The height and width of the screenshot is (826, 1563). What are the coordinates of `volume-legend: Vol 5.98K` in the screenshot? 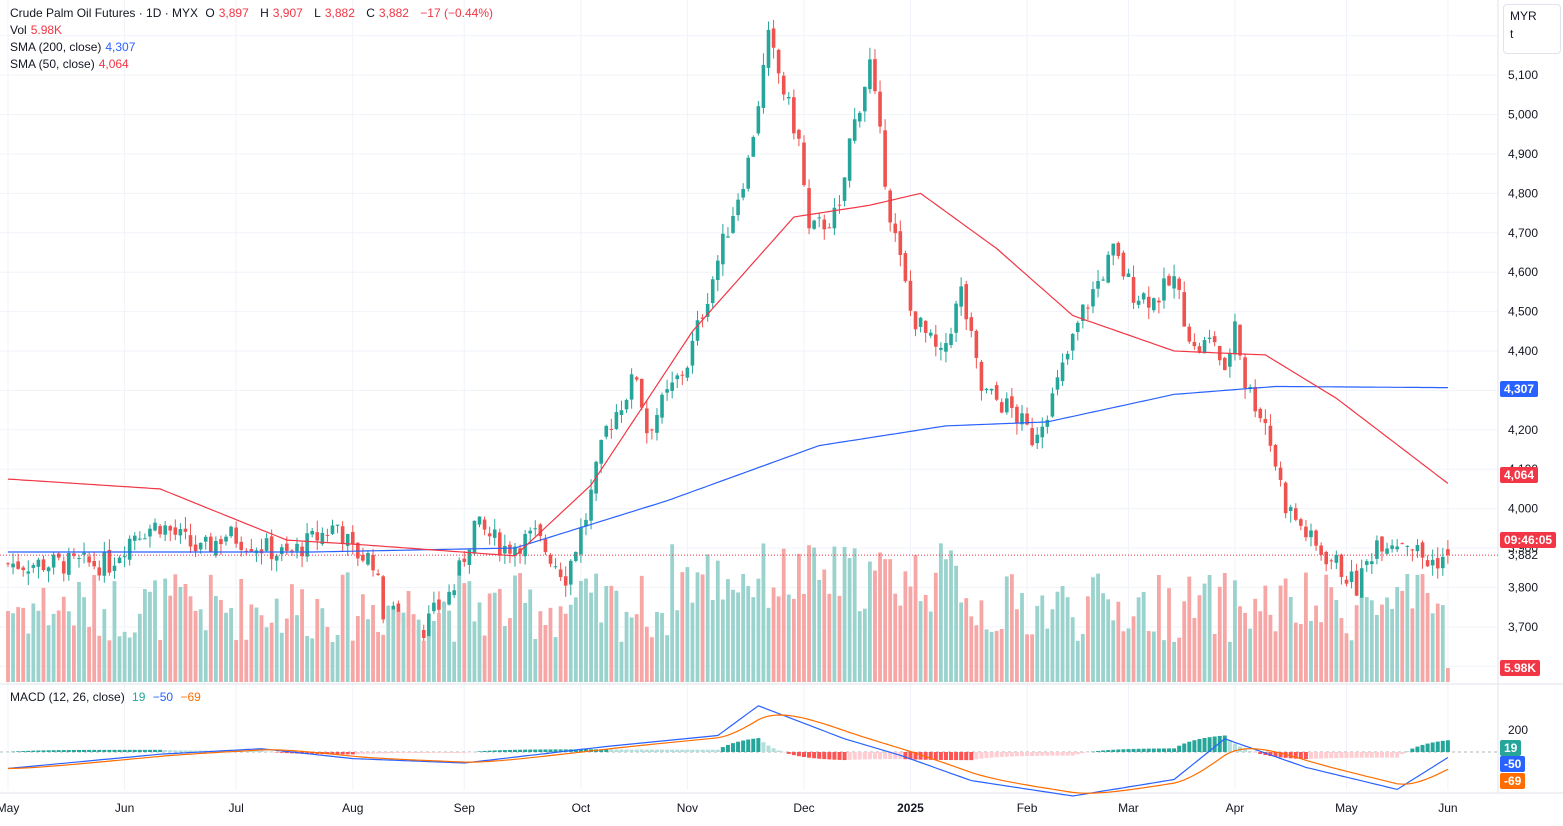 It's located at (38, 30).